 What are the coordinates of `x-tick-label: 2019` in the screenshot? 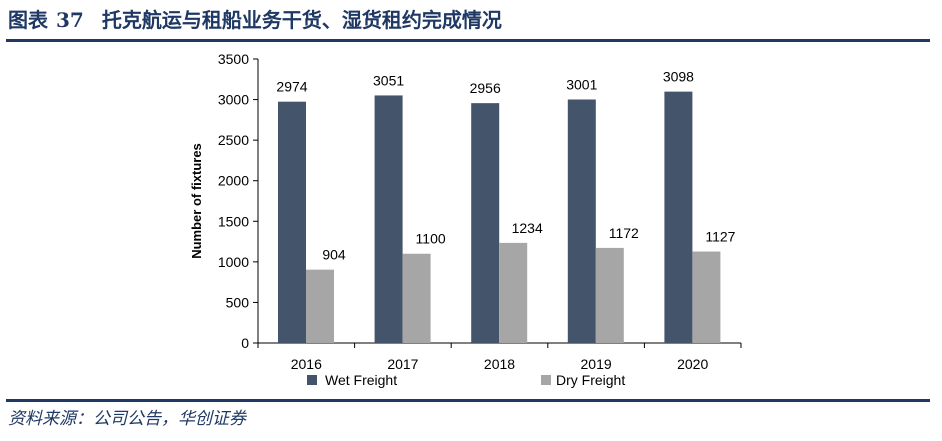 It's located at (596, 364).